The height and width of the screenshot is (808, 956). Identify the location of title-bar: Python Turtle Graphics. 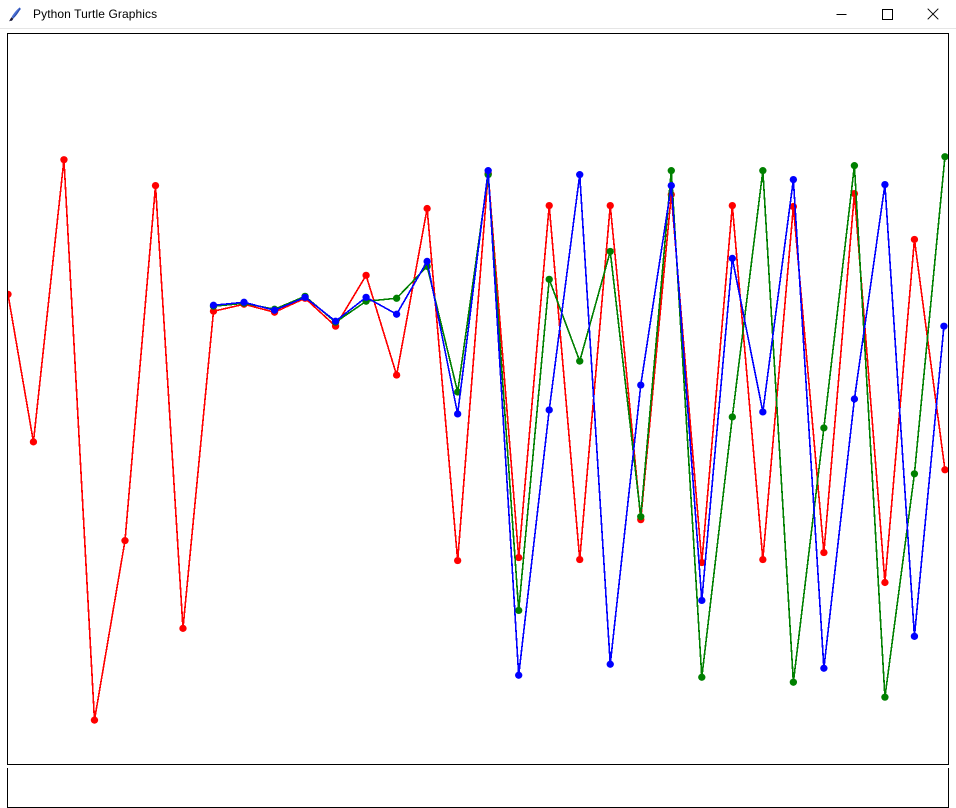
(478, 14).